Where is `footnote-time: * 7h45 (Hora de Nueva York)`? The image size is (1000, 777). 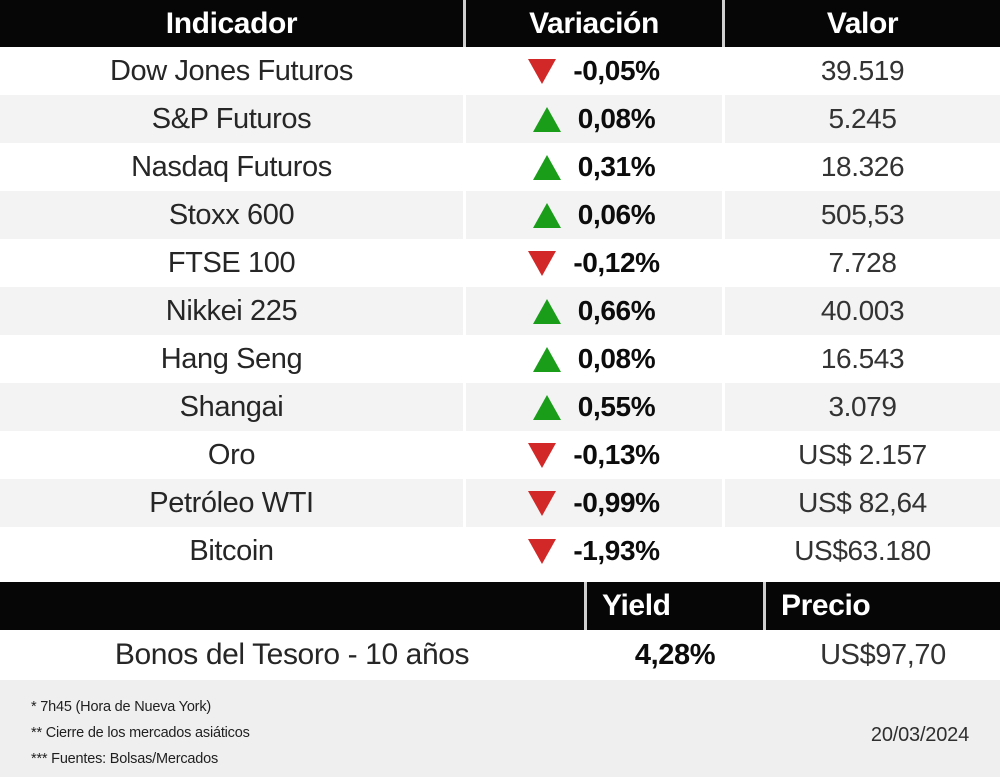
footnote-time: * 7h45 (Hora de Nueva York) is located at coordinates (121, 707).